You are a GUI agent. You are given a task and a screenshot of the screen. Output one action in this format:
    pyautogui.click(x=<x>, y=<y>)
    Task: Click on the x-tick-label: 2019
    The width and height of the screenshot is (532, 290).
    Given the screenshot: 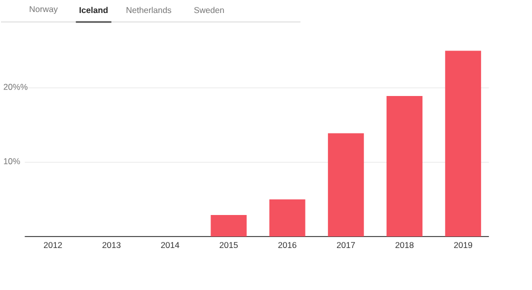 What is the action you would take?
    pyautogui.click(x=463, y=245)
    